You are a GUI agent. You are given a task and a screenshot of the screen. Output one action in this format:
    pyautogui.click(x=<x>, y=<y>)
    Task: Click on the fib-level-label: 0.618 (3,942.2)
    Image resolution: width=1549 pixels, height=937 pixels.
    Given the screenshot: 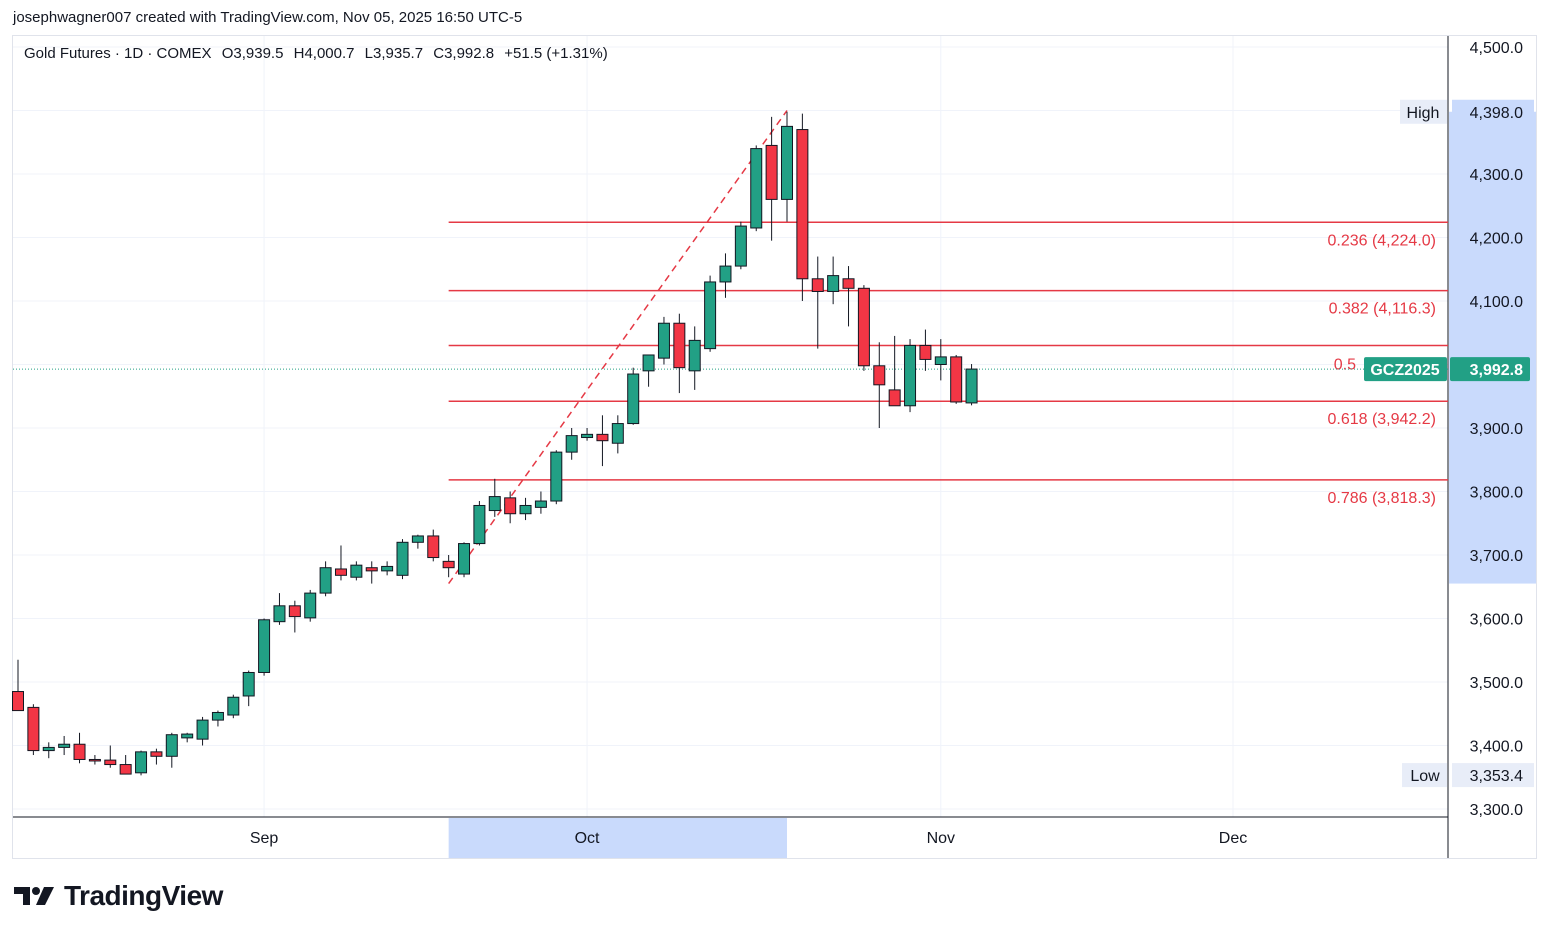 What is the action you would take?
    pyautogui.click(x=1381, y=419)
    